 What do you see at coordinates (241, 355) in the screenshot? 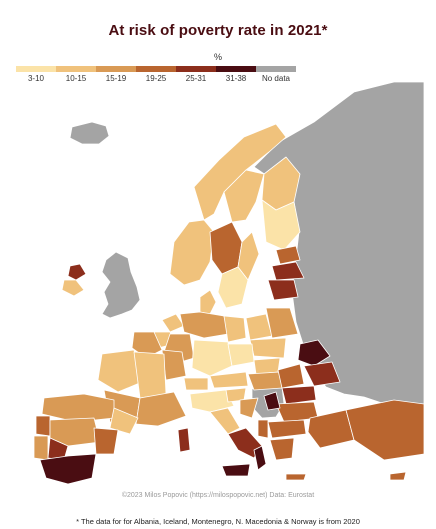
I see `region-czechia` at bounding box center [241, 355].